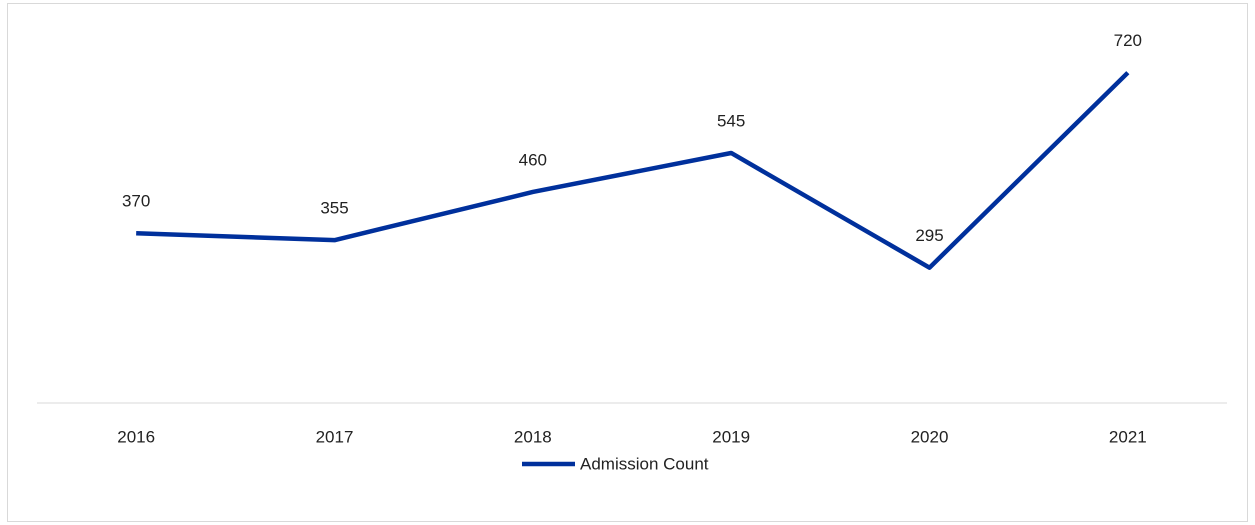  What do you see at coordinates (334, 208) in the screenshot?
I see `data-label: 355` at bounding box center [334, 208].